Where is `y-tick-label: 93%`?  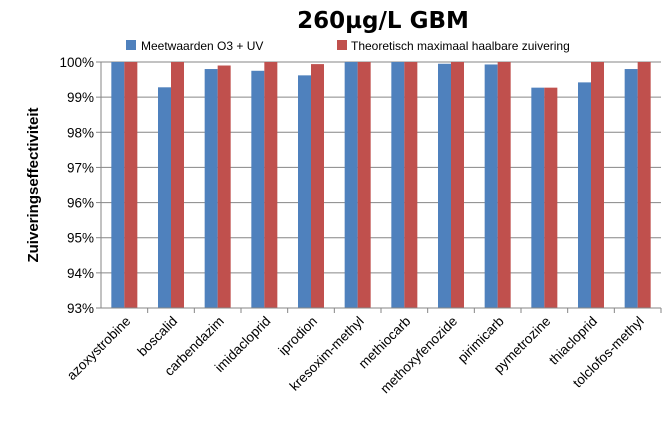 y-tick-label: 93% is located at coordinates (80, 308).